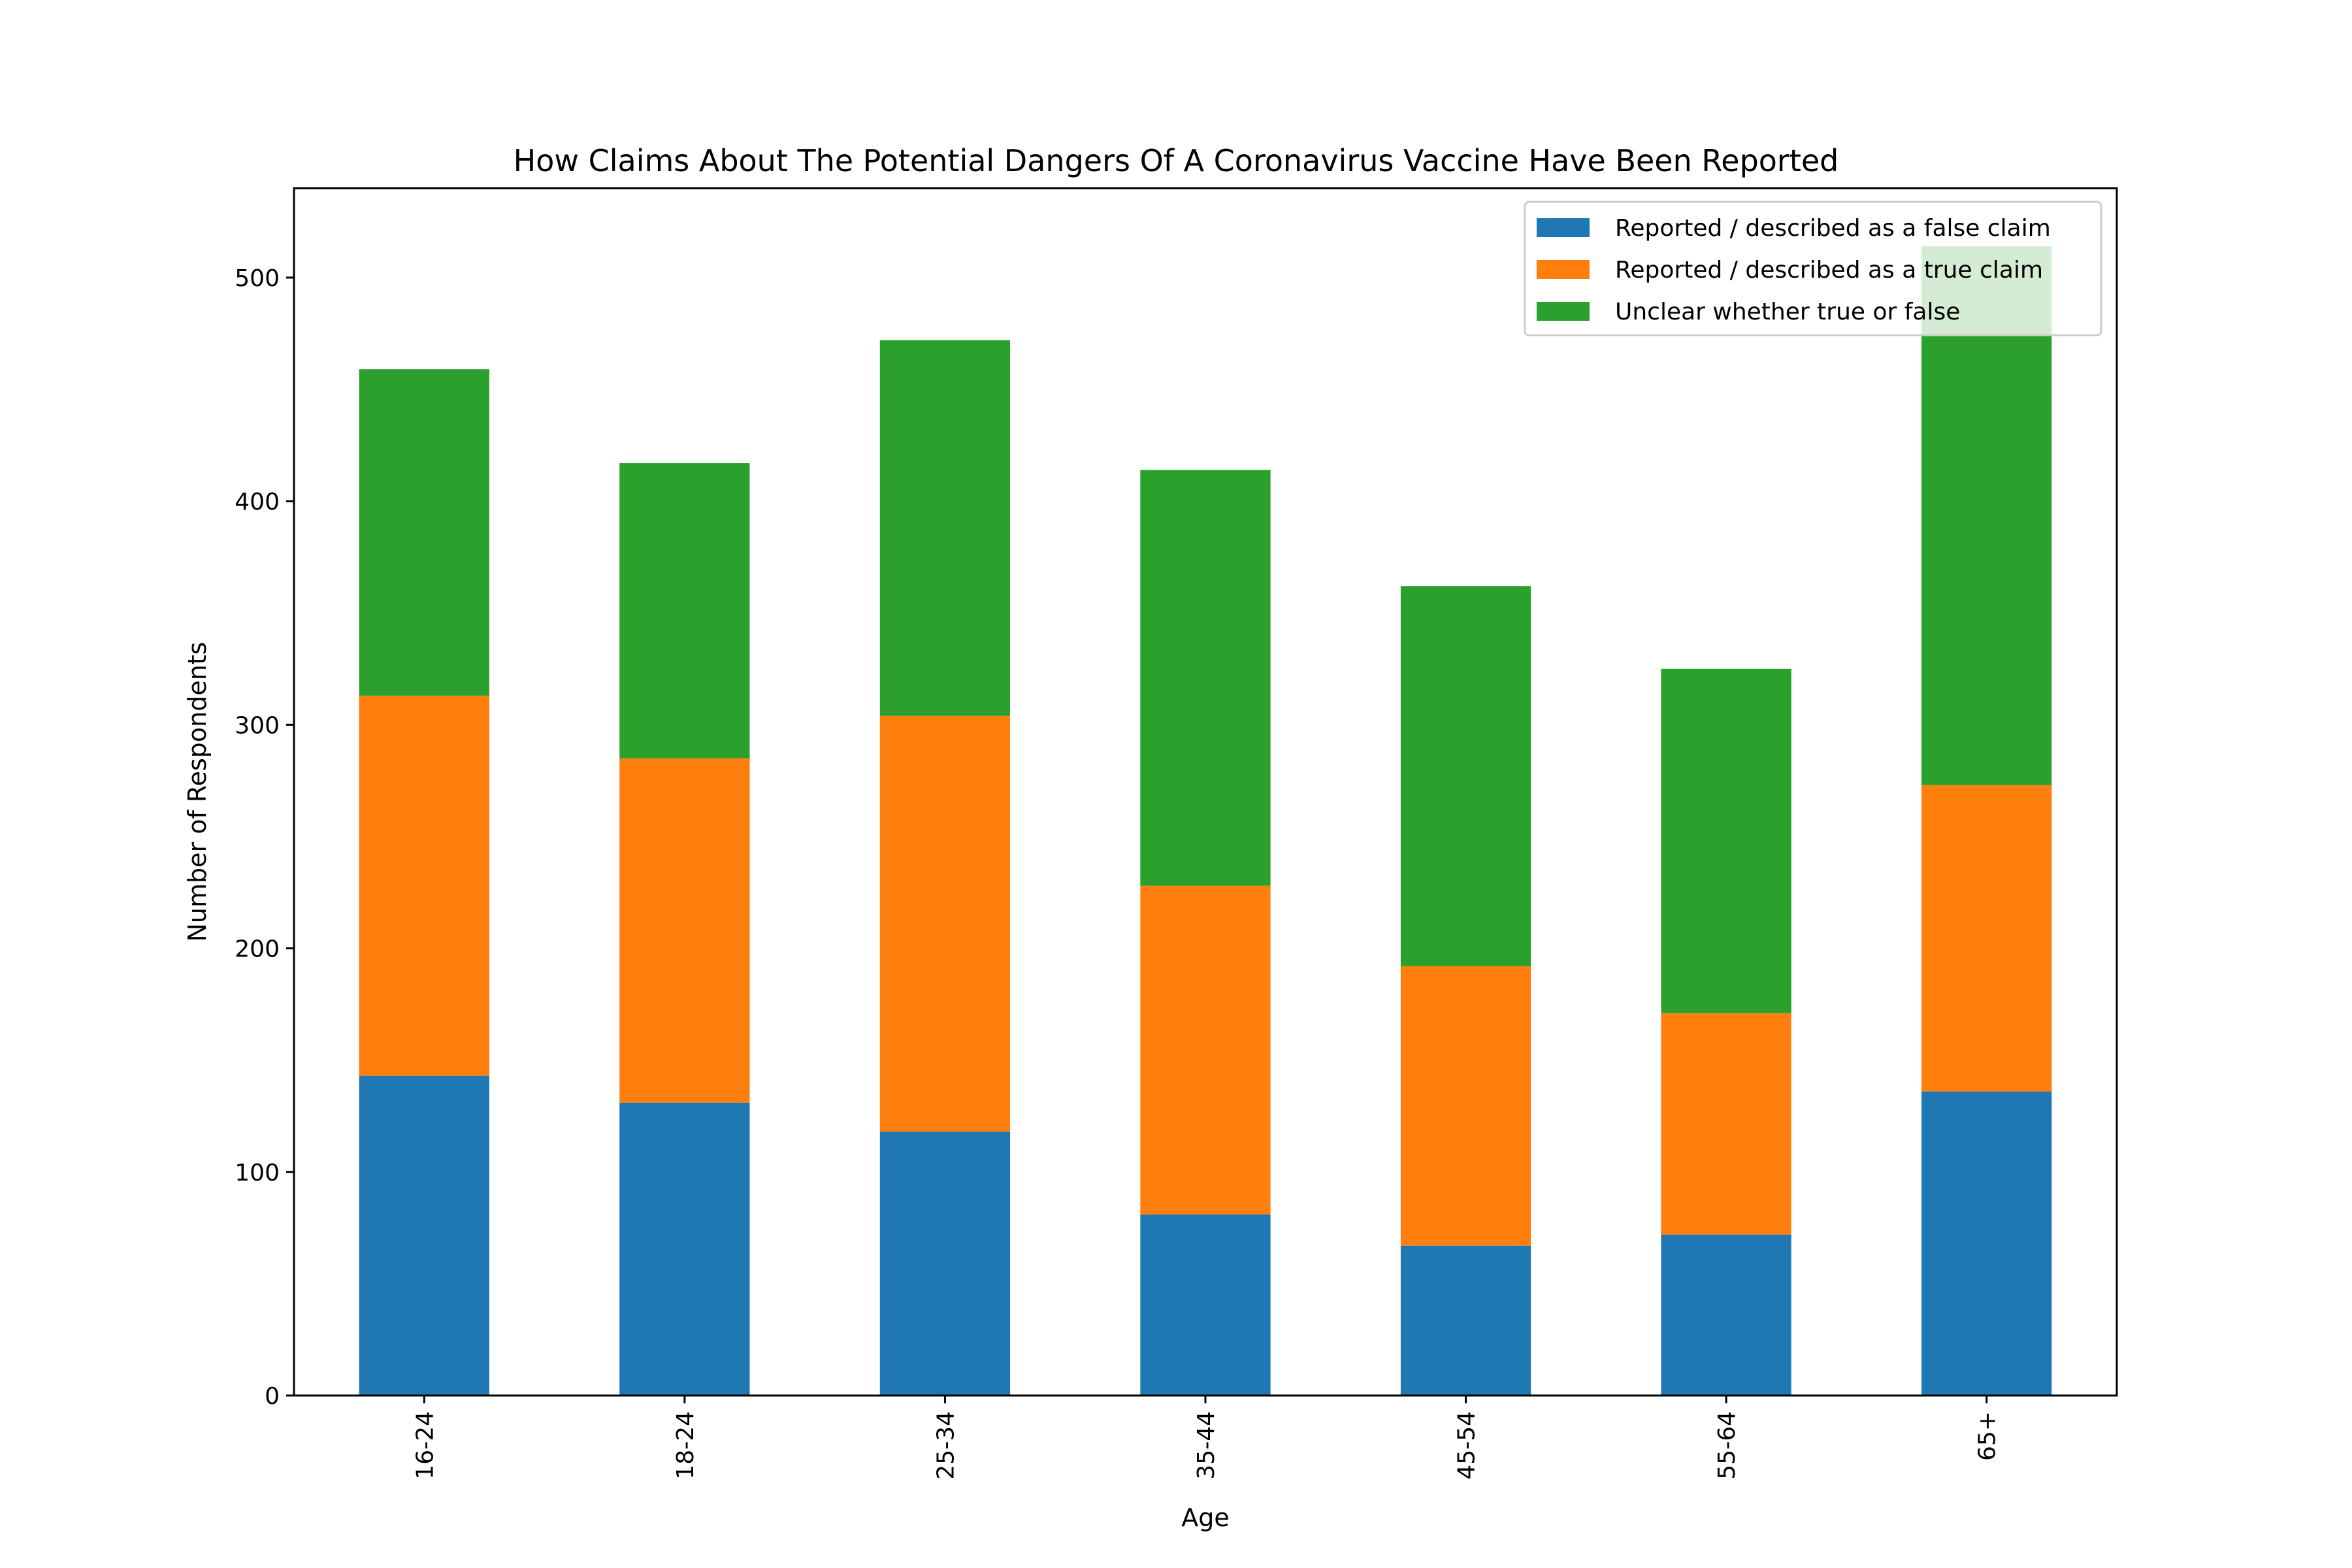 The image size is (2352, 1568). Describe the element at coordinates (272, 1396) in the screenshot. I see `y-tick-label: 0` at that location.